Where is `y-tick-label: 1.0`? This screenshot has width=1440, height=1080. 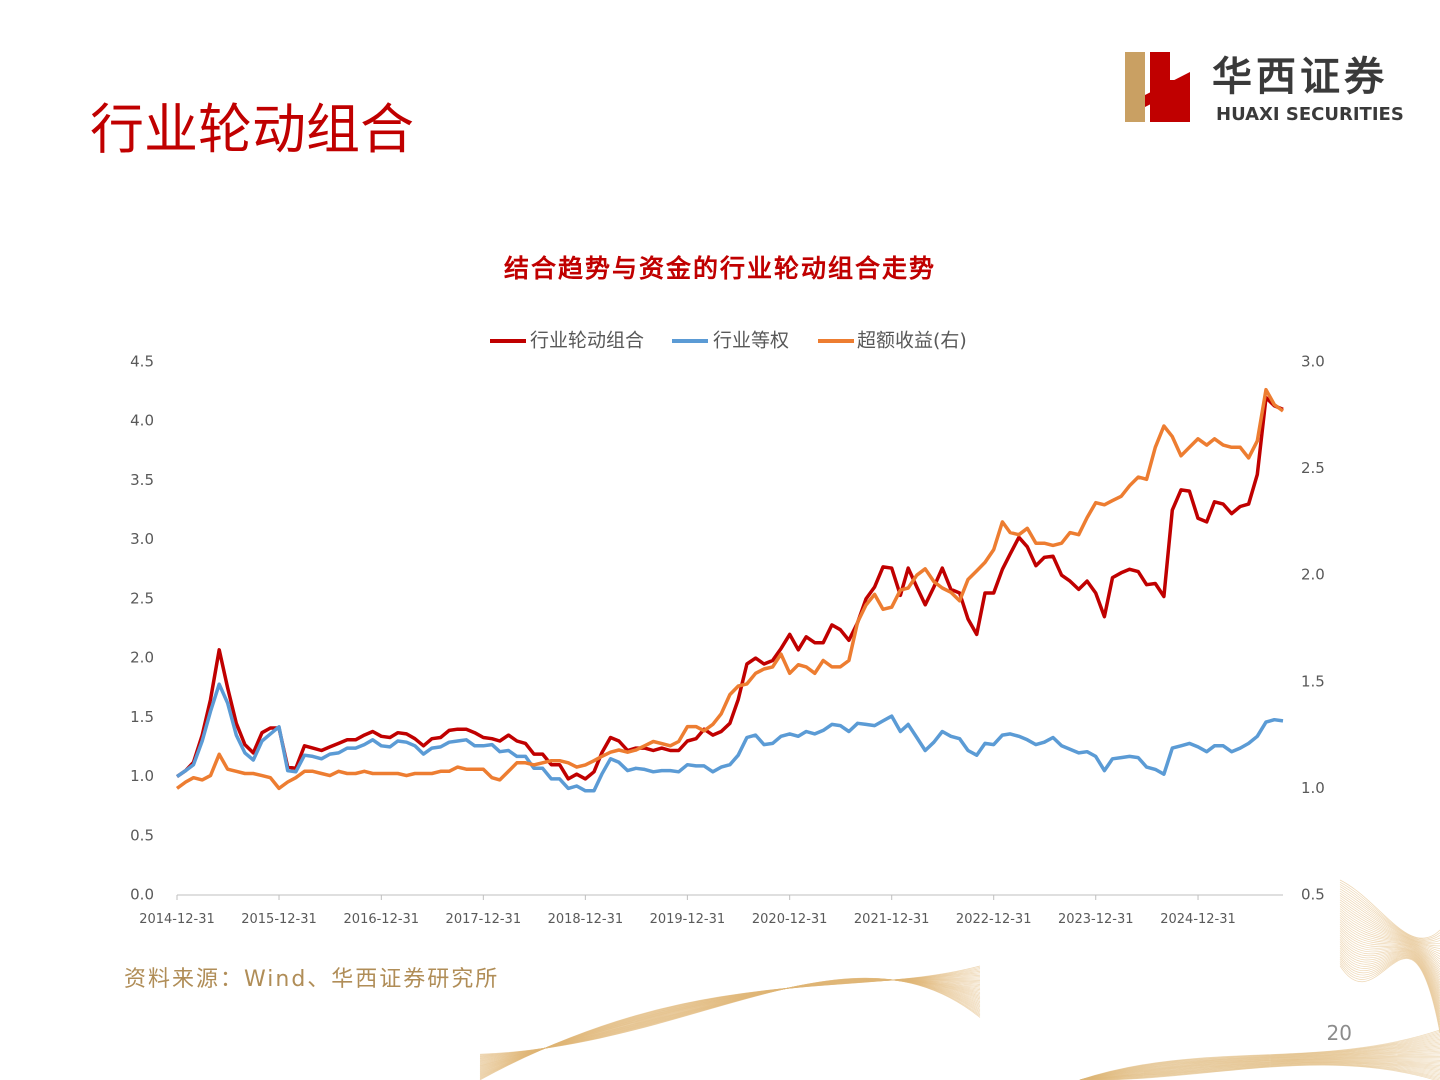
y-tick-label: 1.0 is located at coordinates (142, 776).